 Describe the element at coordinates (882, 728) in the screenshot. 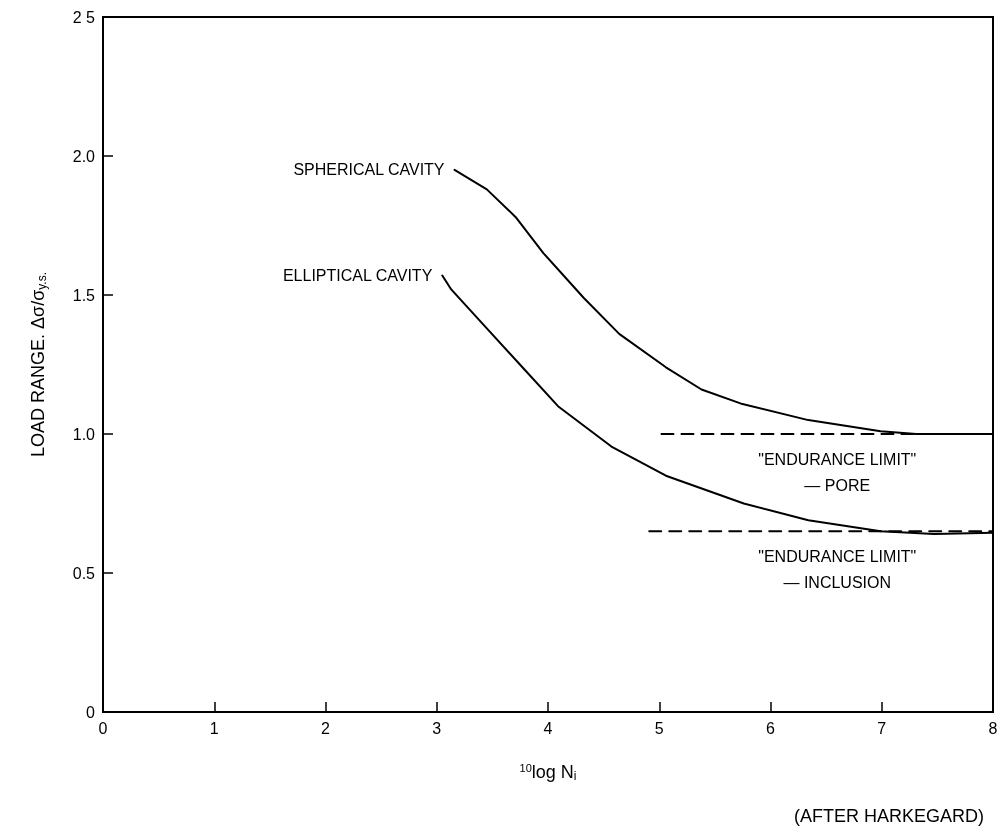

I see `x-tick-label: 7` at that location.